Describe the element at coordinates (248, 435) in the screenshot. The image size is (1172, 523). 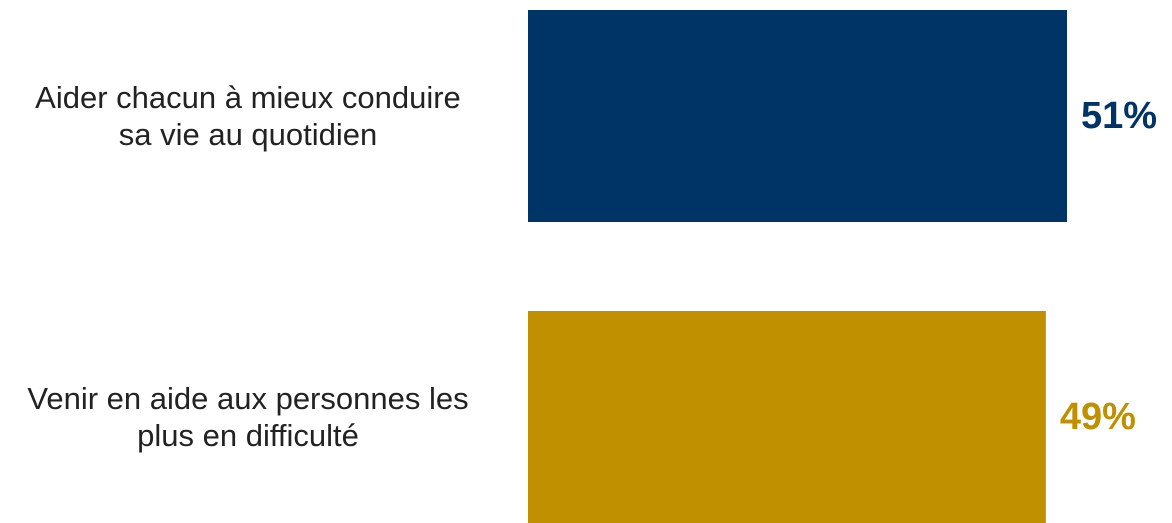
I see `category-label-2-line-2: plus en difficulté` at that location.